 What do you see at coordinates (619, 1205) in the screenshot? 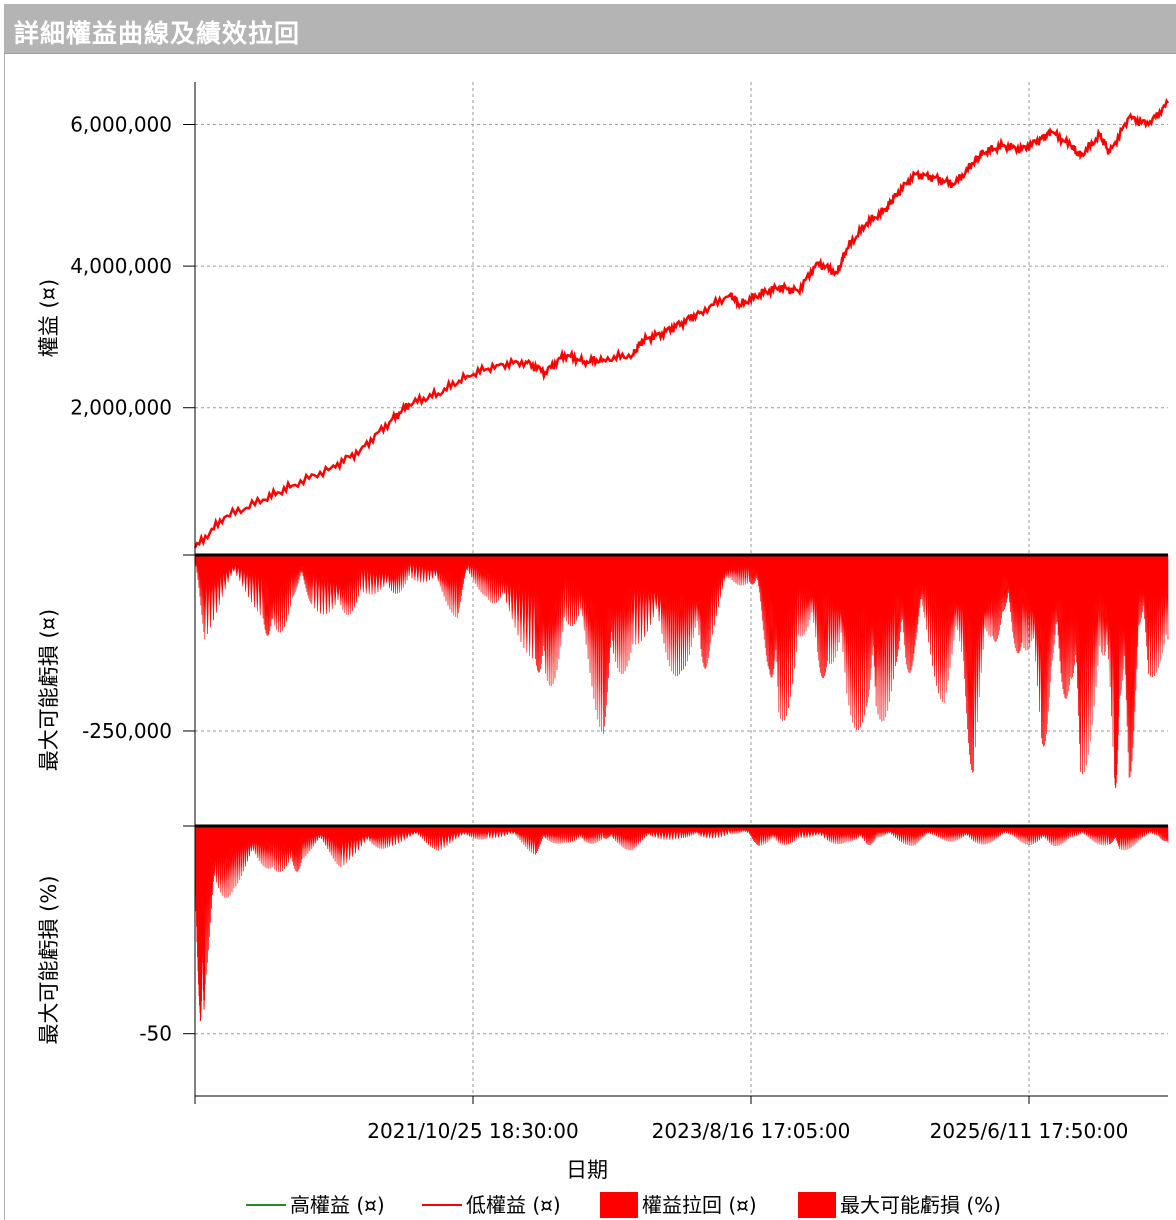
I see `legend-swatch-drawdown` at bounding box center [619, 1205].